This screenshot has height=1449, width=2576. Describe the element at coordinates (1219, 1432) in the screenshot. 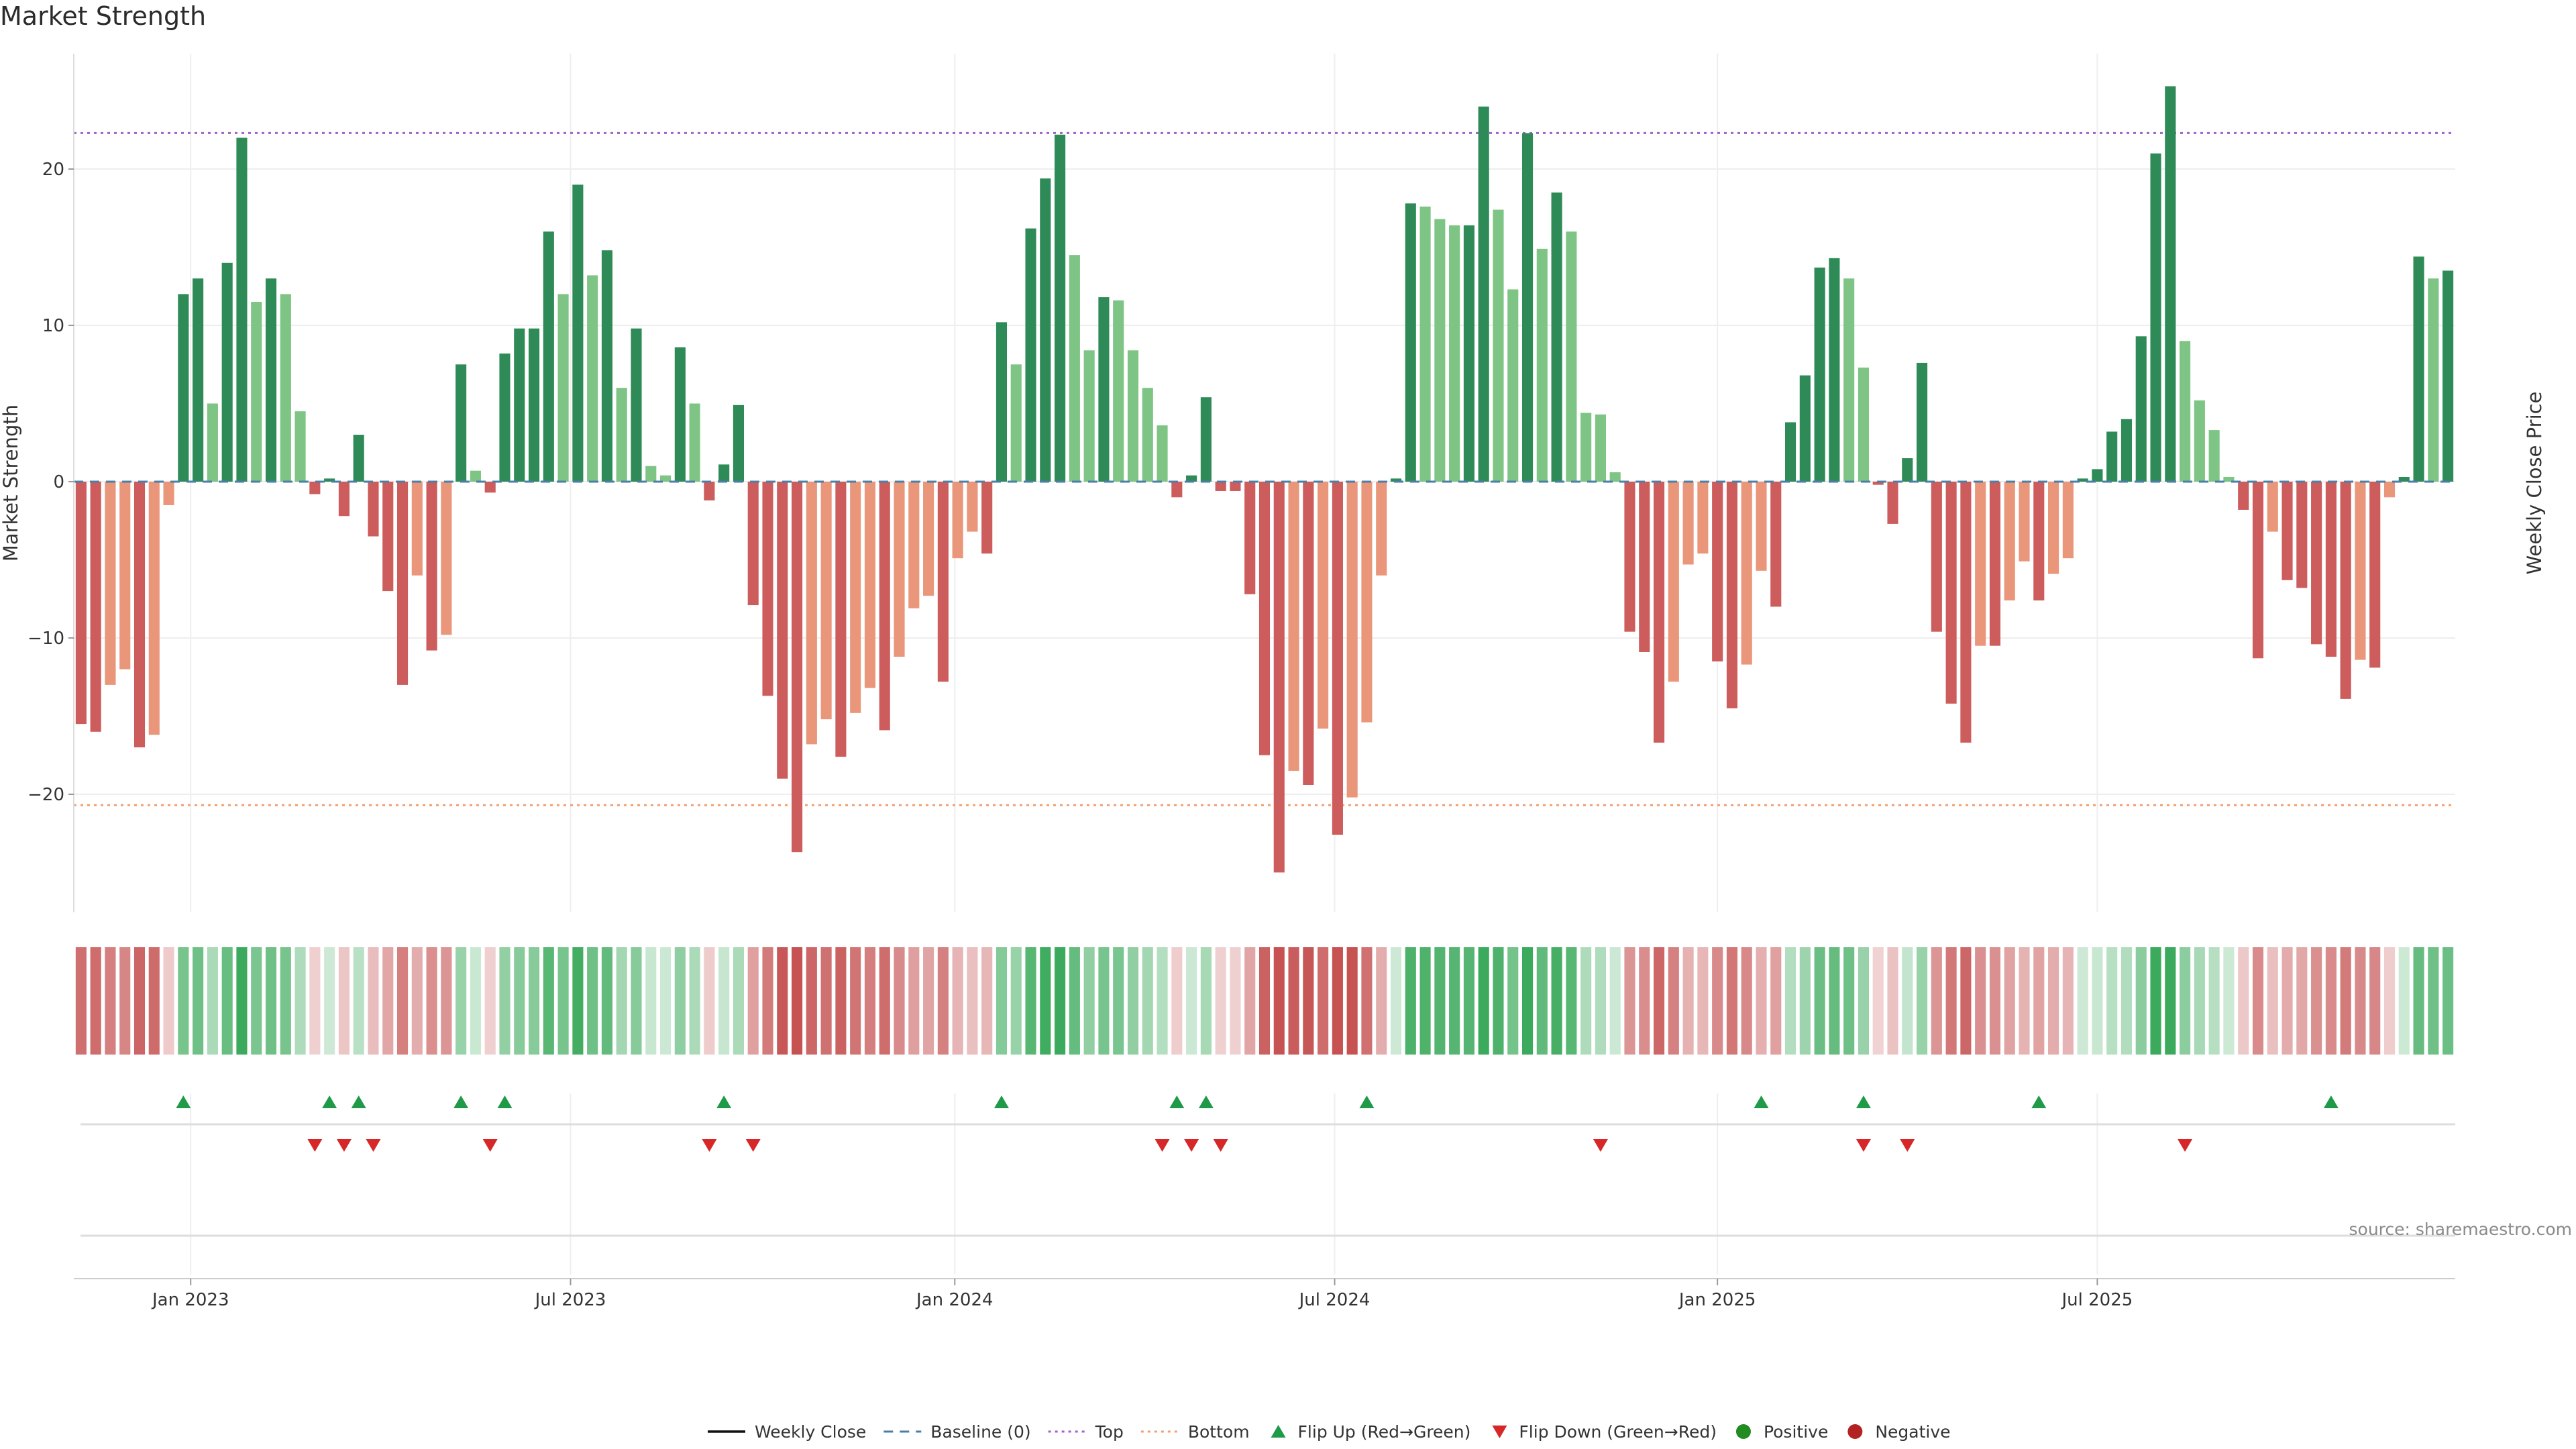

I see `legend-label: Bottom` at that location.